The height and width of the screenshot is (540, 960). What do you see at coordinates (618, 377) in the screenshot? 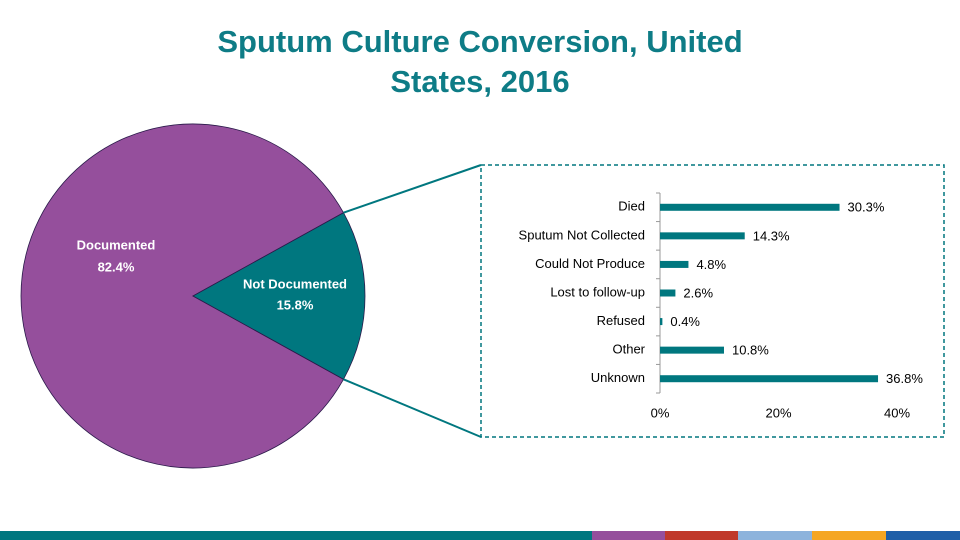
I see `y-tick-label: Unknown` at bounding box center [618, 377].